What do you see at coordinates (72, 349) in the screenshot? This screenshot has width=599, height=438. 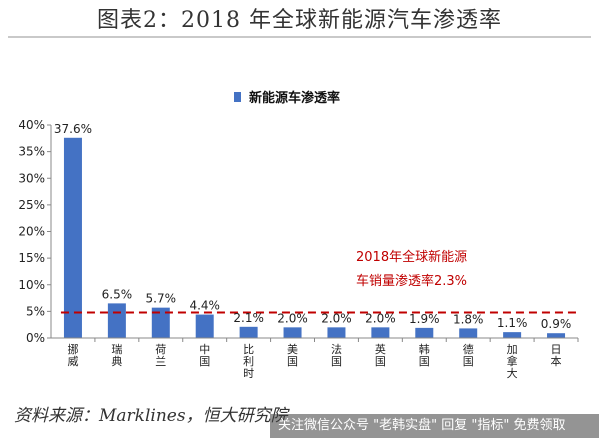 I see `x-tick-label: 挪` at bounding box center [72, 349].